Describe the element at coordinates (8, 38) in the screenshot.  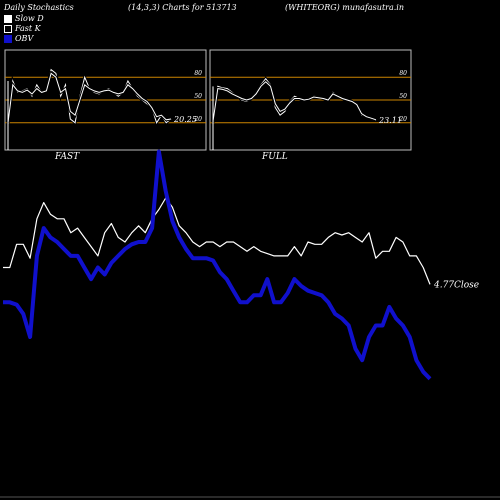
I see `legend-swatch-obv` at that location.